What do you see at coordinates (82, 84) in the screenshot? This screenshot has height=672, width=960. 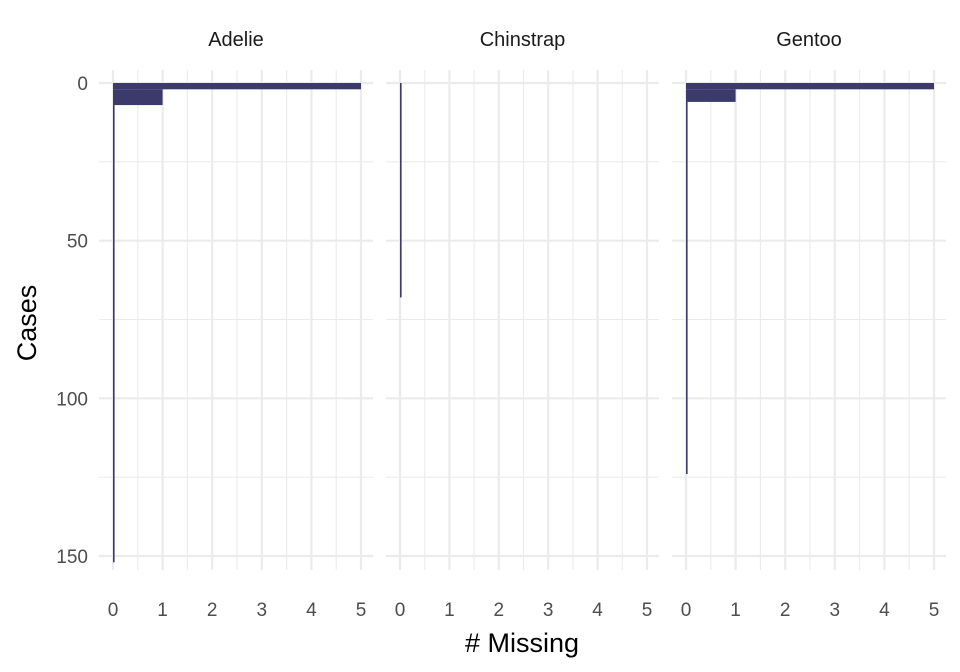 I see `y-tick-label: 0` at bounding box center [82, 84].